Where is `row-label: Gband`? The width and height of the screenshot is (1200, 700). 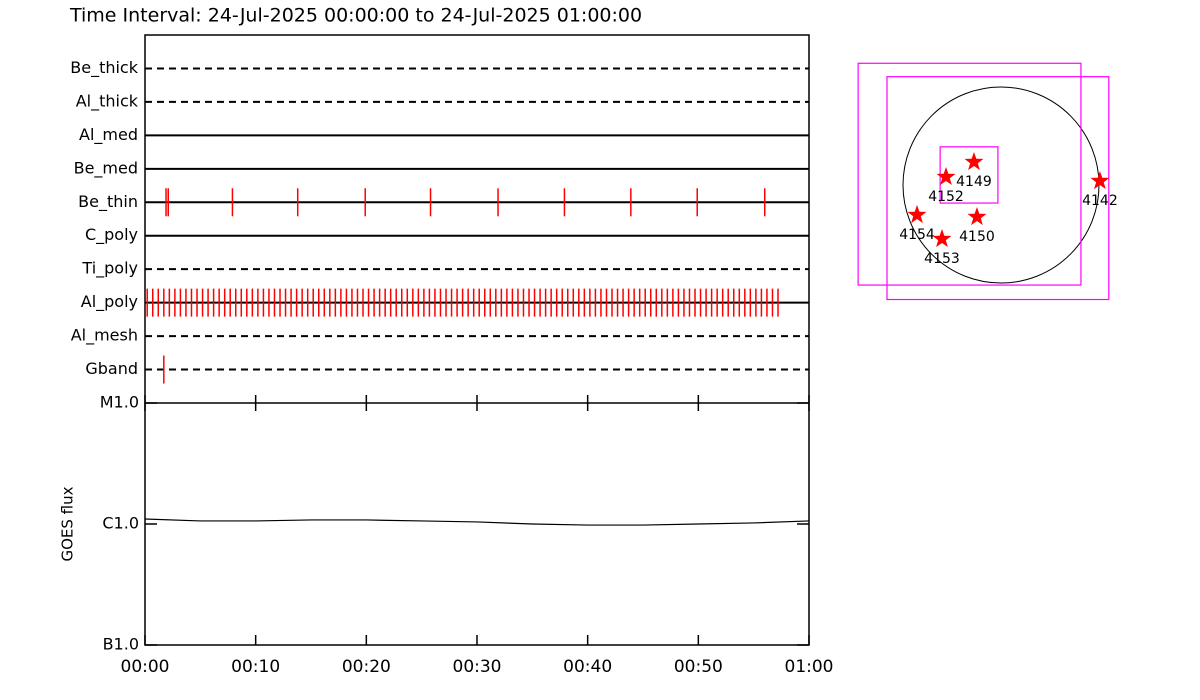
row-label: Gband is located at coordinates (111, 368).